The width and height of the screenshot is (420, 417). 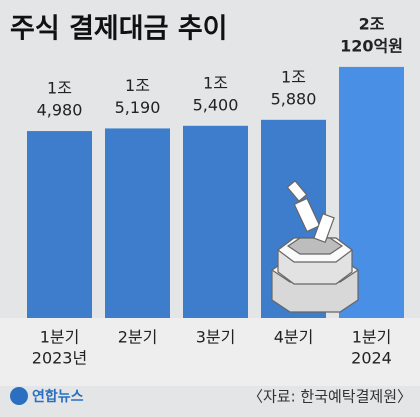 I want to click on source: 〈자료: 한국예탁결제원〉, so click(x=330, y=397).